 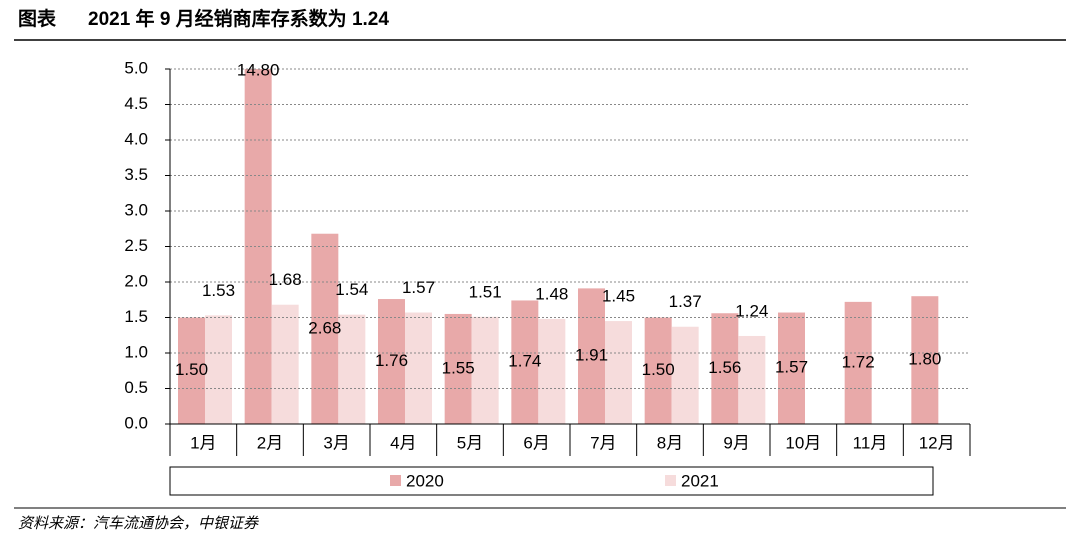 I want to click on y-tick-label: 3.0, so click(x=136, y=209).